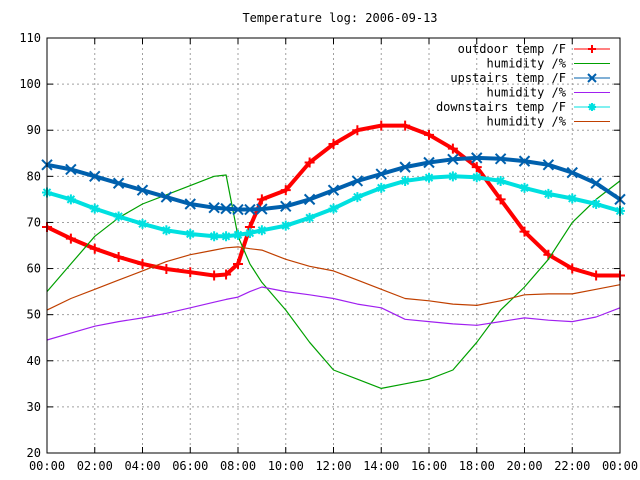  What do you see at coordinates (95, 466) in the screenshot?
I see `x-tick-label: 02:00` at bounding box center [95, 466].